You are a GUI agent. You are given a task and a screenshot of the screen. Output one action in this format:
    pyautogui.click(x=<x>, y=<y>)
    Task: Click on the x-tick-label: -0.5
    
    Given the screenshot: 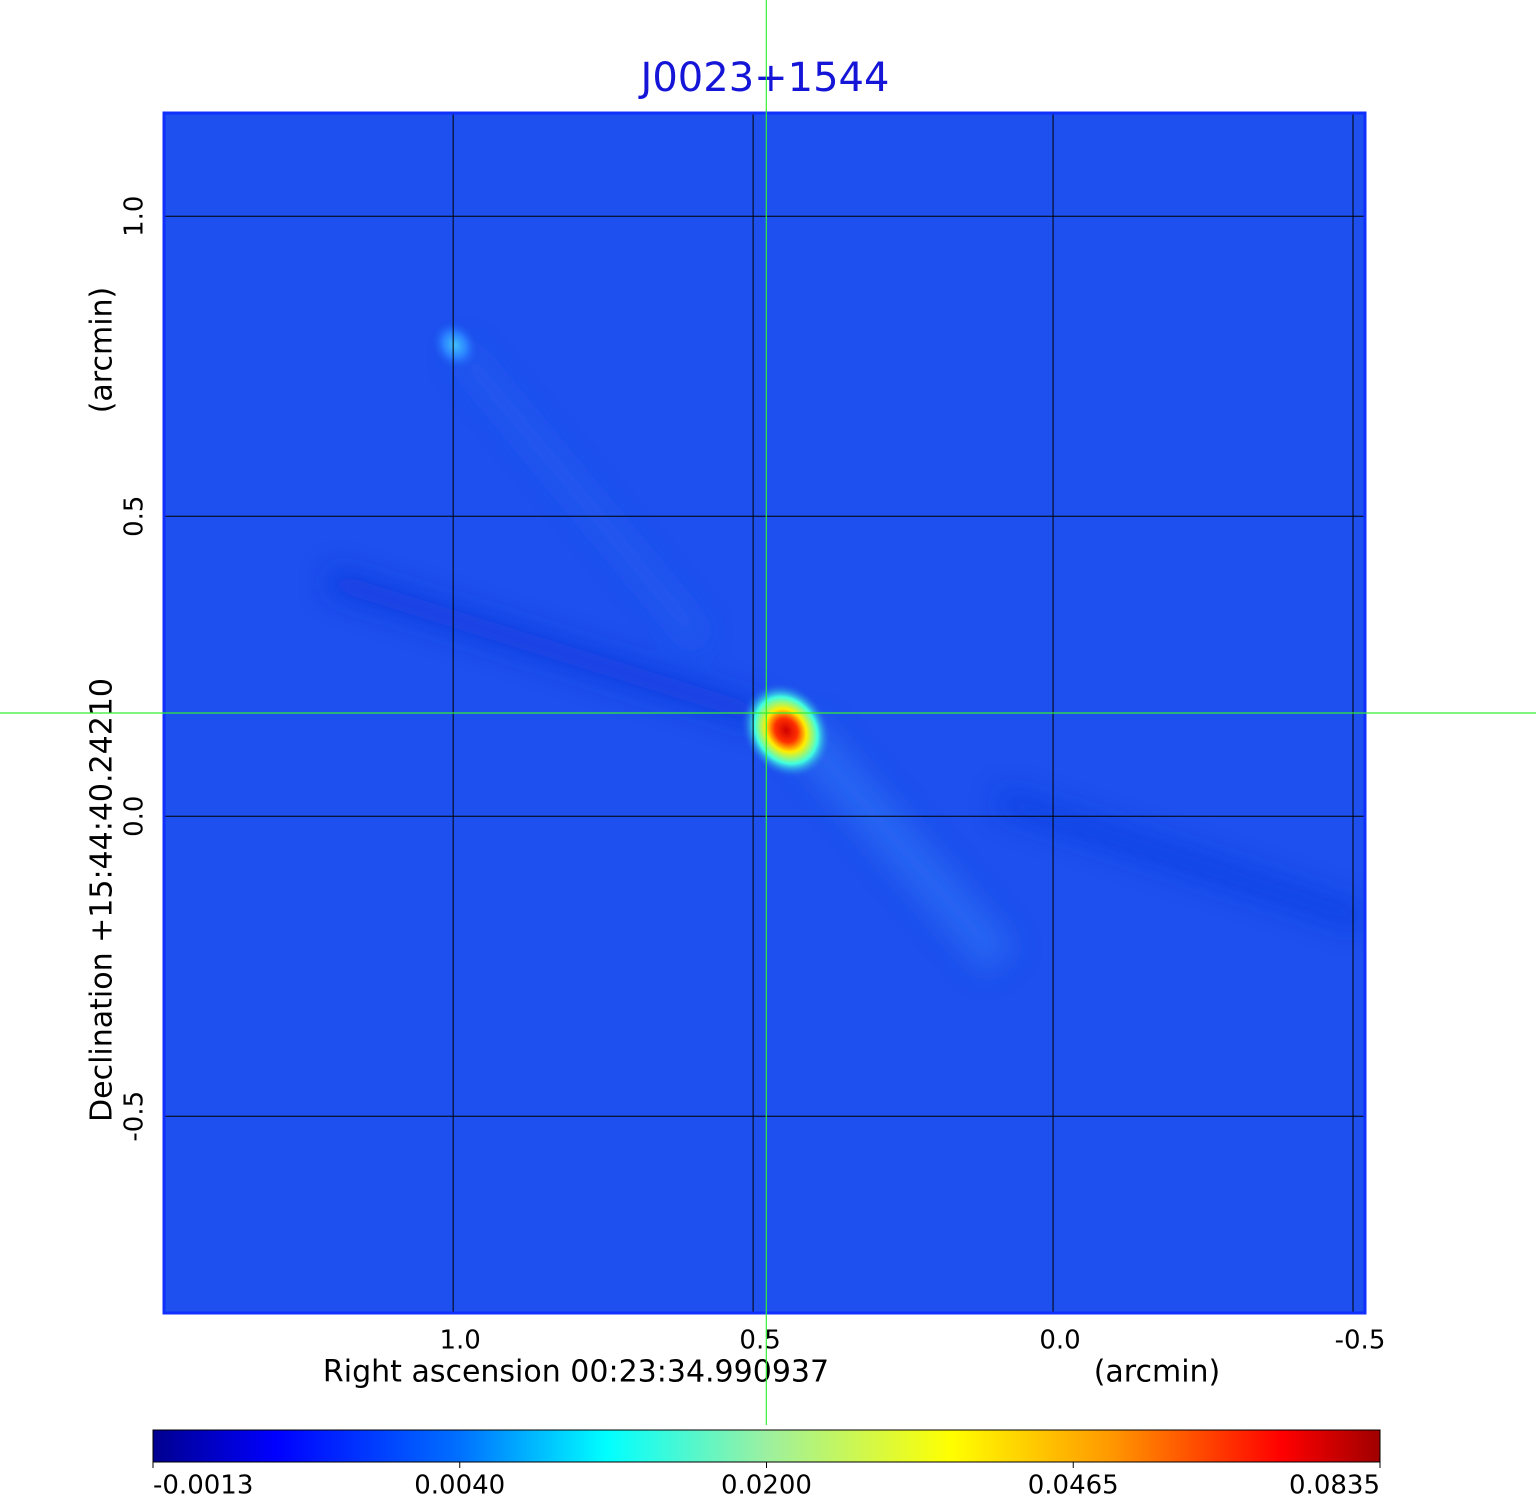 What is the action you would take?
    pyautogui.click(x=1360, y=1341)
    